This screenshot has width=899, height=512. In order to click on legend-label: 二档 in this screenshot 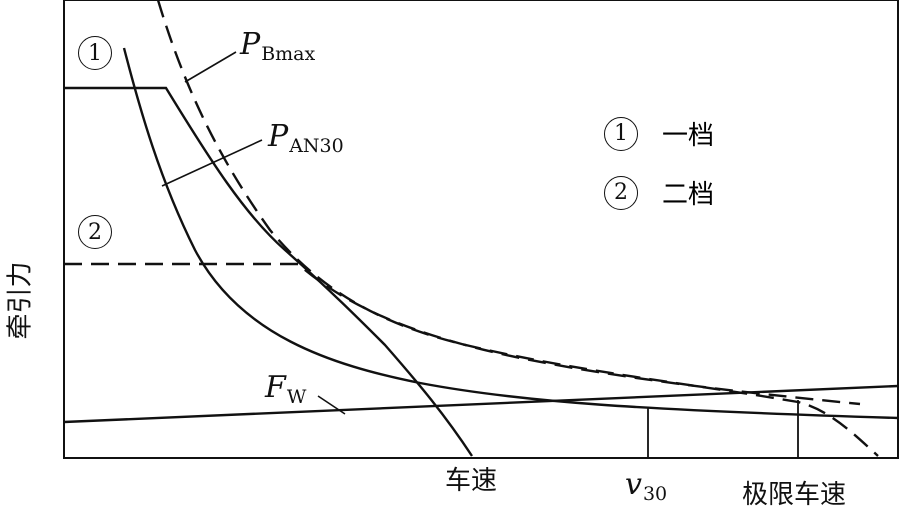, I will do `click(688, 195)`.